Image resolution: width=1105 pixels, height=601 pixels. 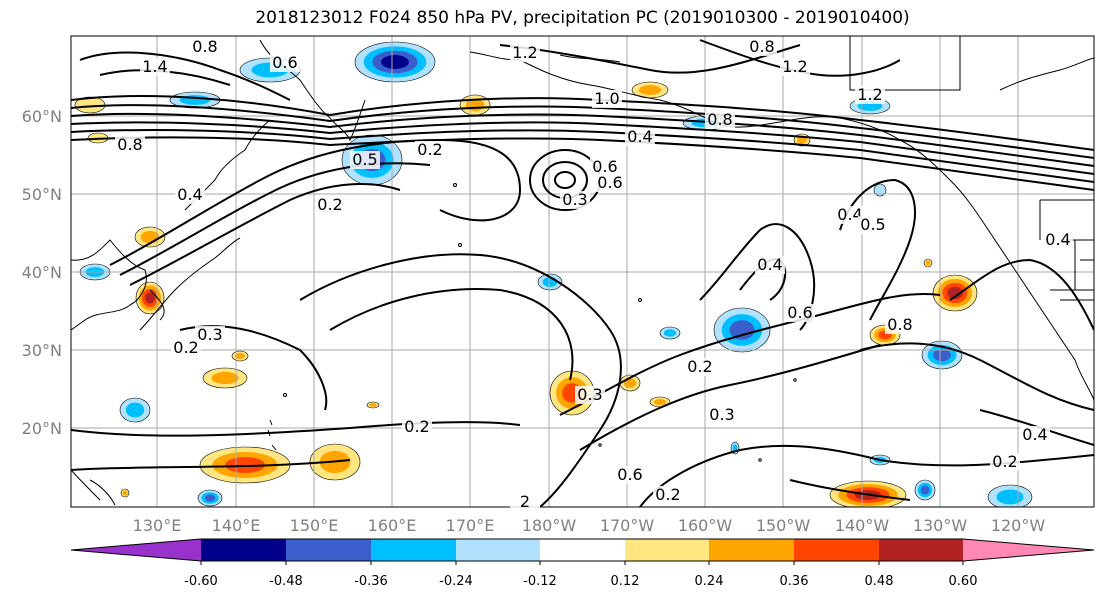 I want to click on lat-tick-label: 60°N, so click(x=42, y=116).